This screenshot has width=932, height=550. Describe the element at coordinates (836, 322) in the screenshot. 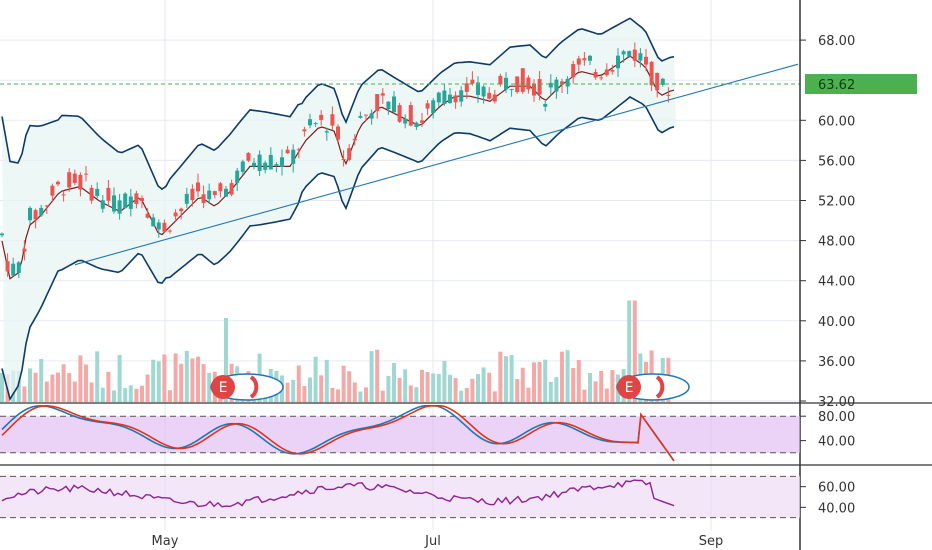

I see `y-tick-label: 40.00` at that location.